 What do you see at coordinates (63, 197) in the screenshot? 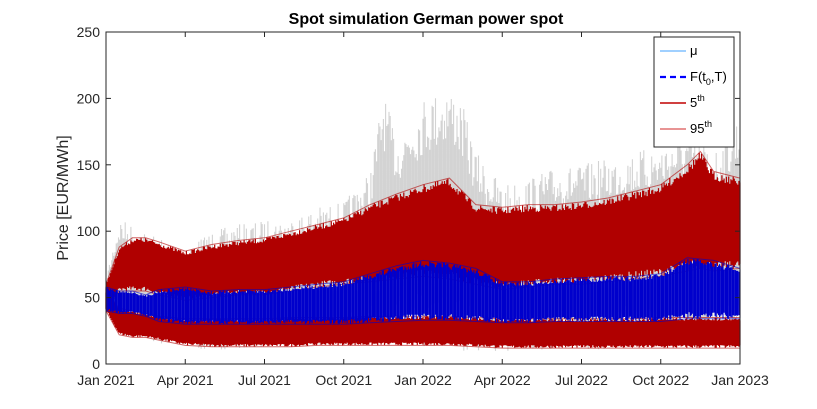
I see `y-axis-label: Price [EUR/MWh]` at bounding box center [63, 197].